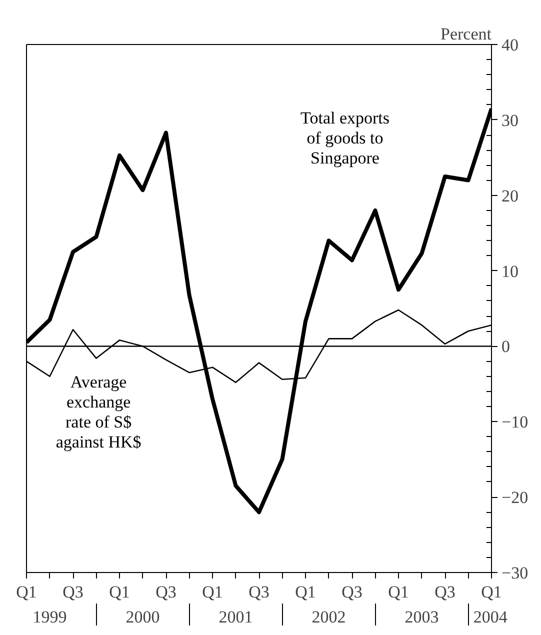  Describe the element at coordinates (49, 617) in the screenshot. I see `text: 1999` at that location.